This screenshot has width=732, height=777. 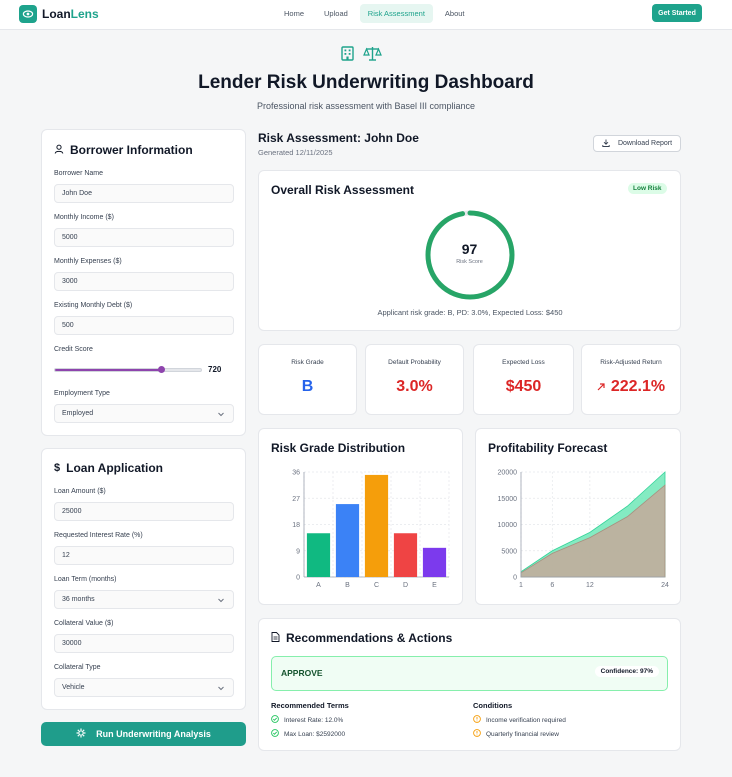 What do you see at coordinates (521, 585) in the screenshot?
I see `x-tick-label: 1` at bounding box center [521, 585].